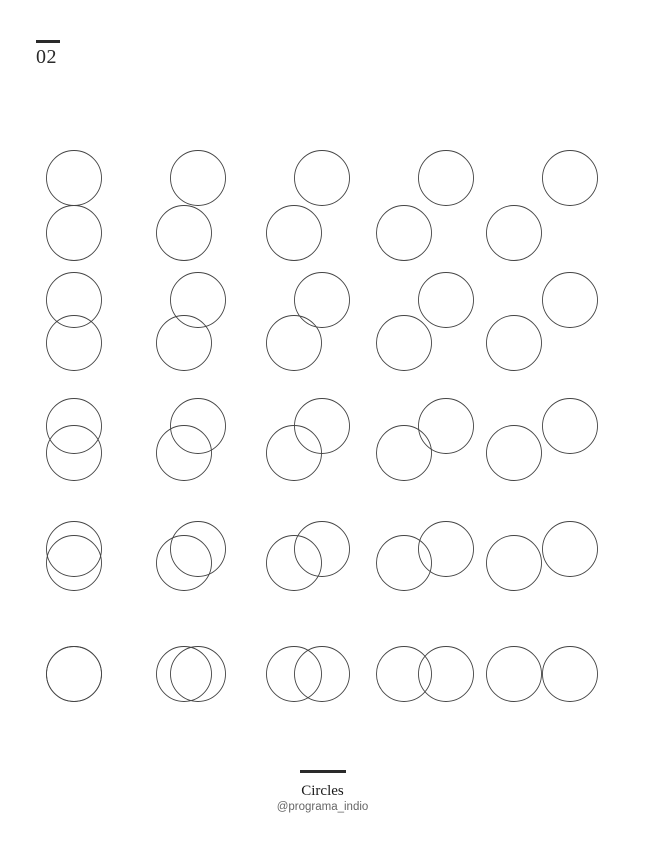  I want to click on circle-pair-r2-c1, so click(74, 321).